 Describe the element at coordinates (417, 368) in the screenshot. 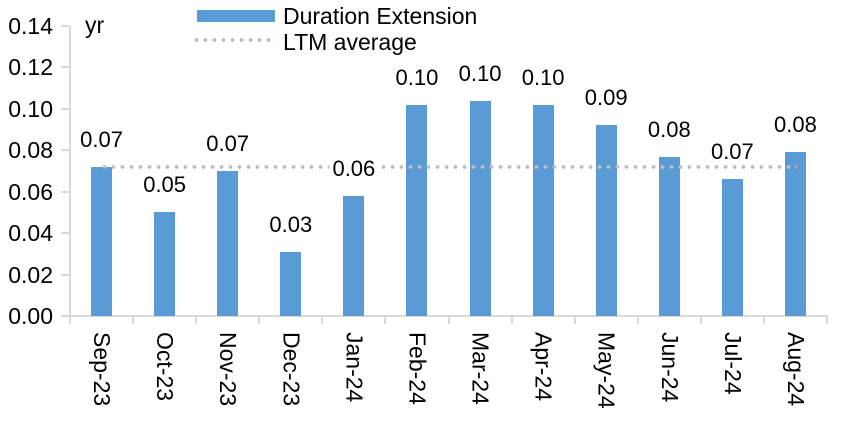

I see `x-axis-label-Feb-24: Feb-24` at that location.